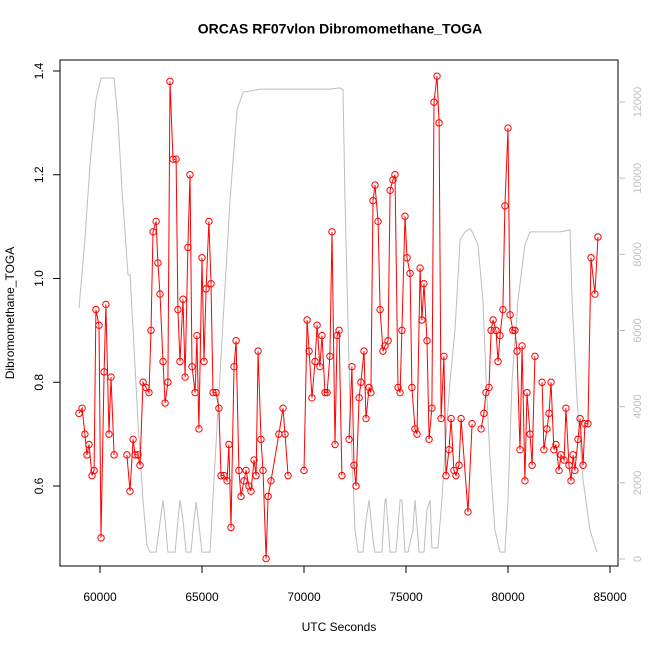 Image resolution: width=650 pixels, height=650 pixels. What do you see at coordinates (638, 102) in the screenshot?
I see `y2-tick-label: 12000` at bounding box center [638, 102].